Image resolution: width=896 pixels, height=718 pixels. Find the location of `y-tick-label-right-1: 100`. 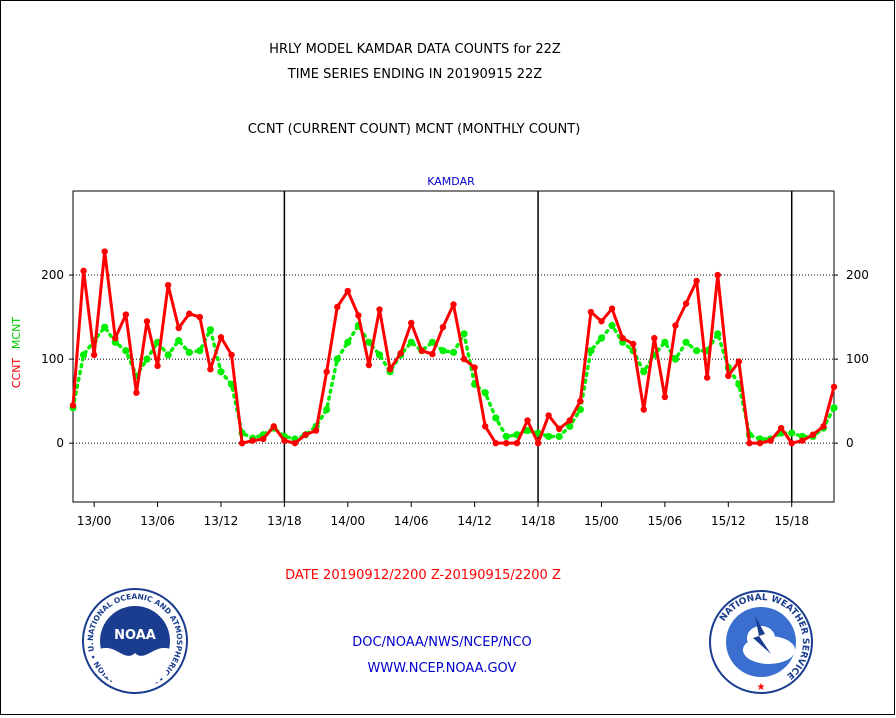

y-tick-label-right-1: 100 is located at coordinates (857, 359).